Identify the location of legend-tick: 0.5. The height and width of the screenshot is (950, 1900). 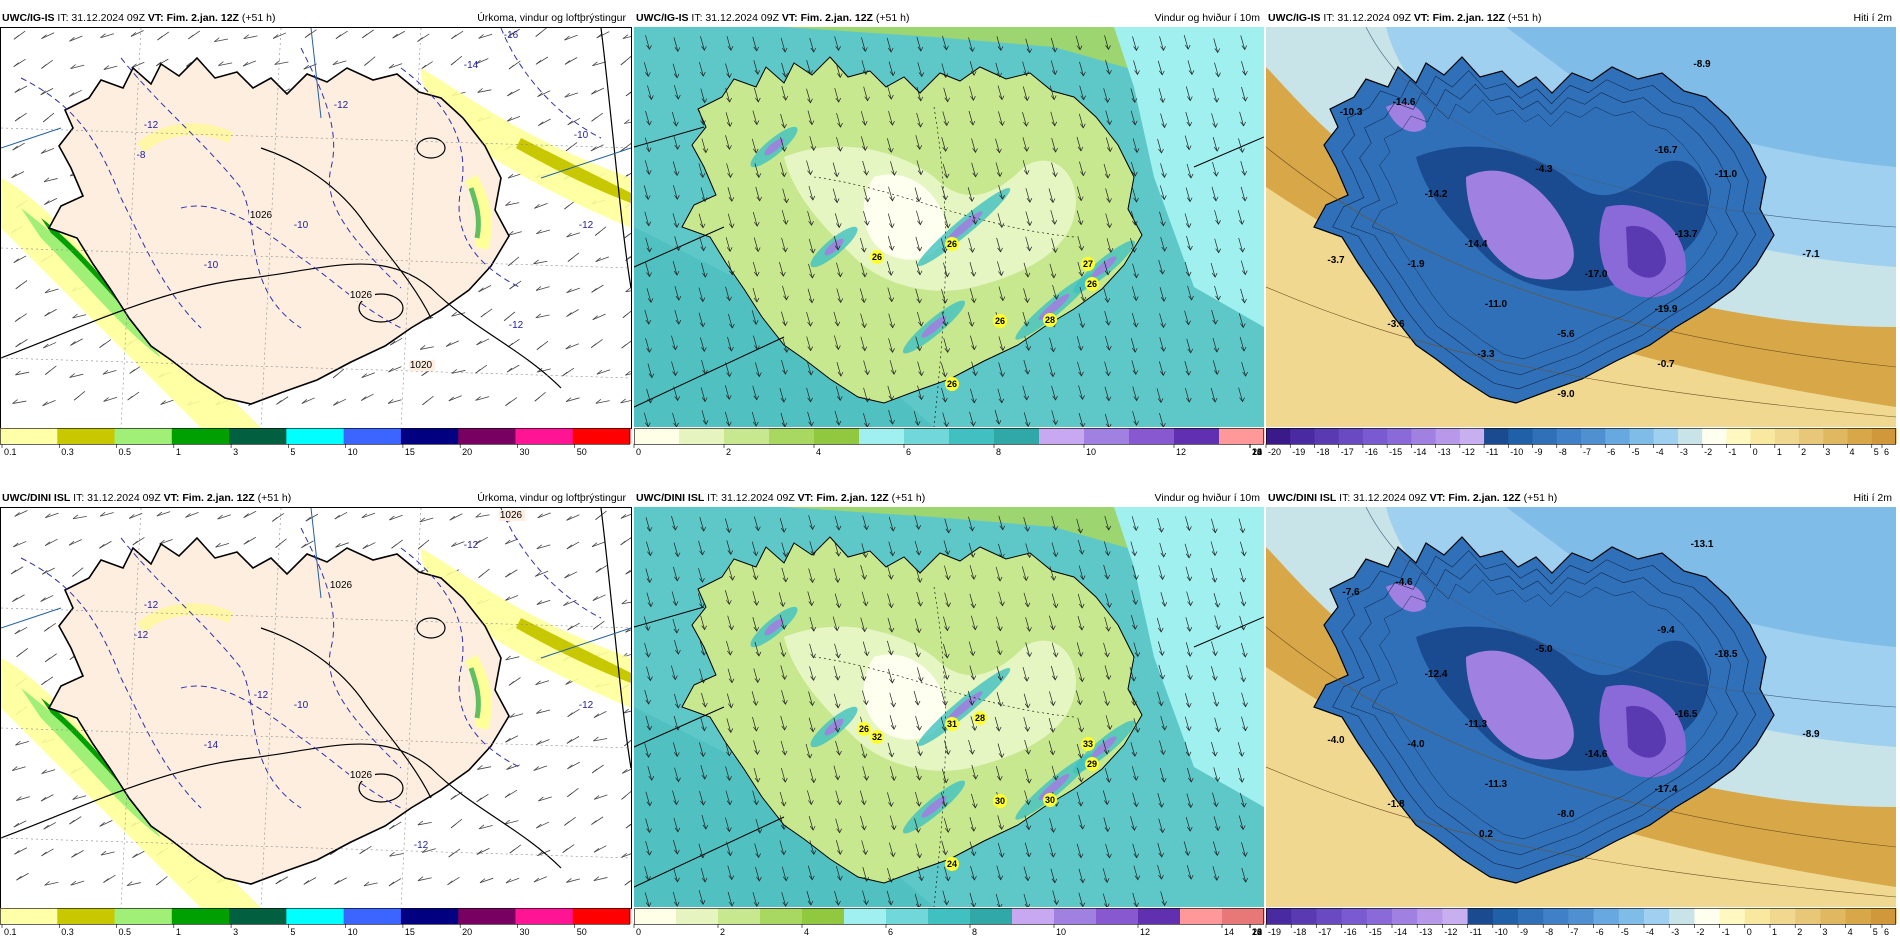
(125, 932).